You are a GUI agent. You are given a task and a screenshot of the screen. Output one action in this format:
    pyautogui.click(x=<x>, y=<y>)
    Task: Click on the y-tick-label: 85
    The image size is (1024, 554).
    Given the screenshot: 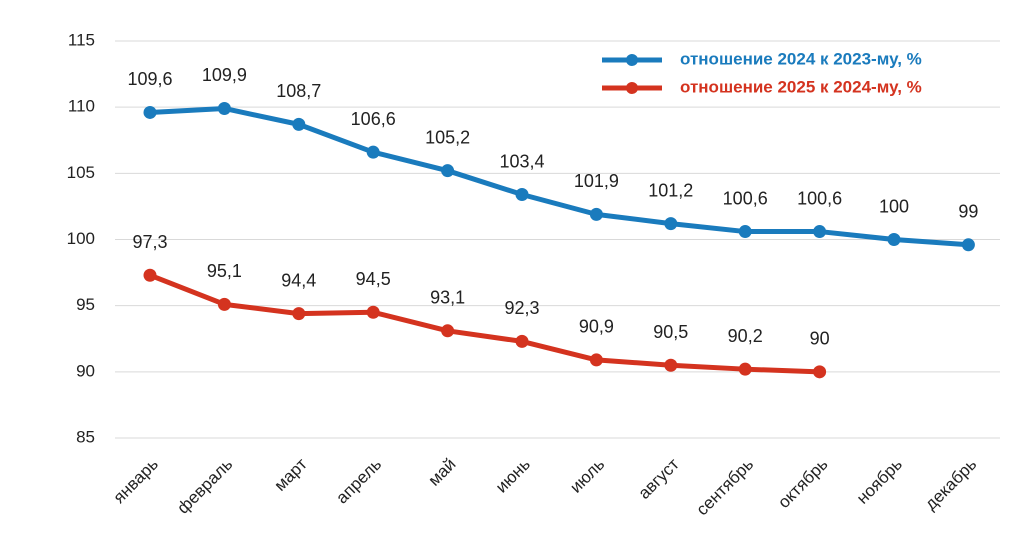 What is the action you would take?
    pyautogui.click(x=85, y=436)
    